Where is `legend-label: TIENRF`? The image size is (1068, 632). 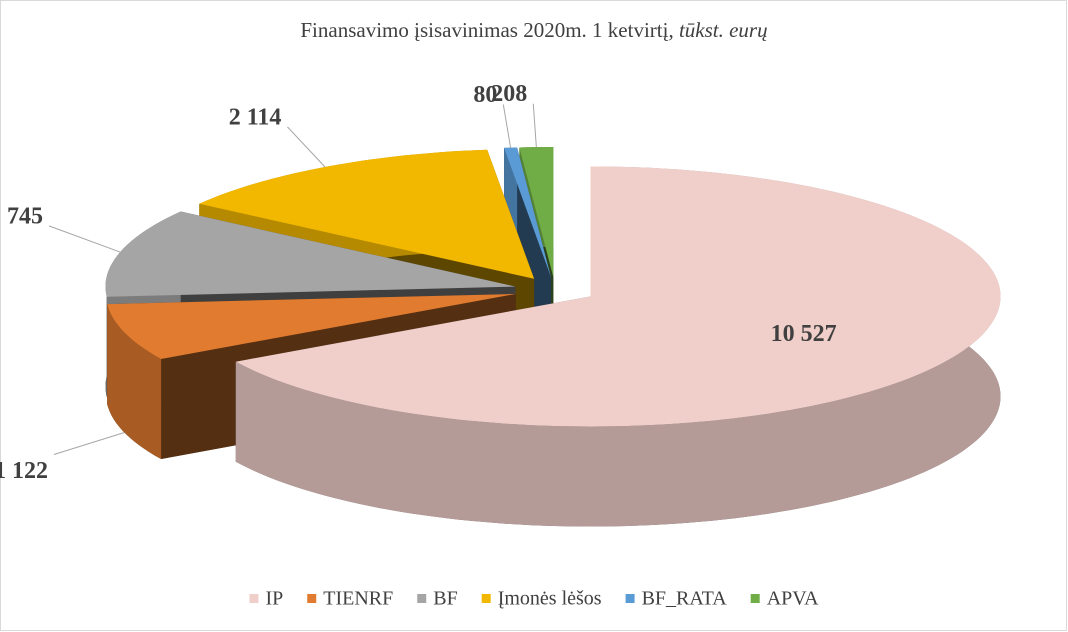 legend-label: TIENRF is located at coordinates (358, 599).